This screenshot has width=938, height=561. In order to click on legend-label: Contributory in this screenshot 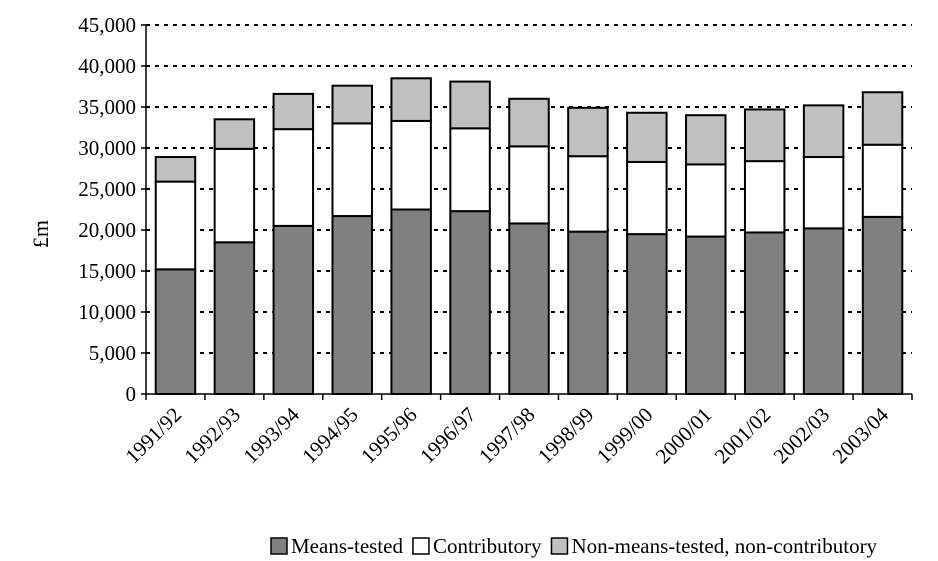, I will do `click(487, 546)`.